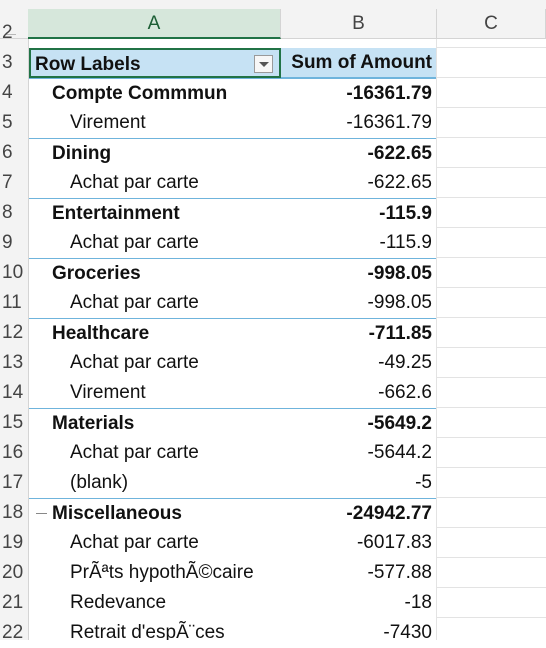 The width and height of the screenshot is (546, 648). Describe the element at coordinates (13, 482) in the screenshot. I see `row-header: 17` at that location.